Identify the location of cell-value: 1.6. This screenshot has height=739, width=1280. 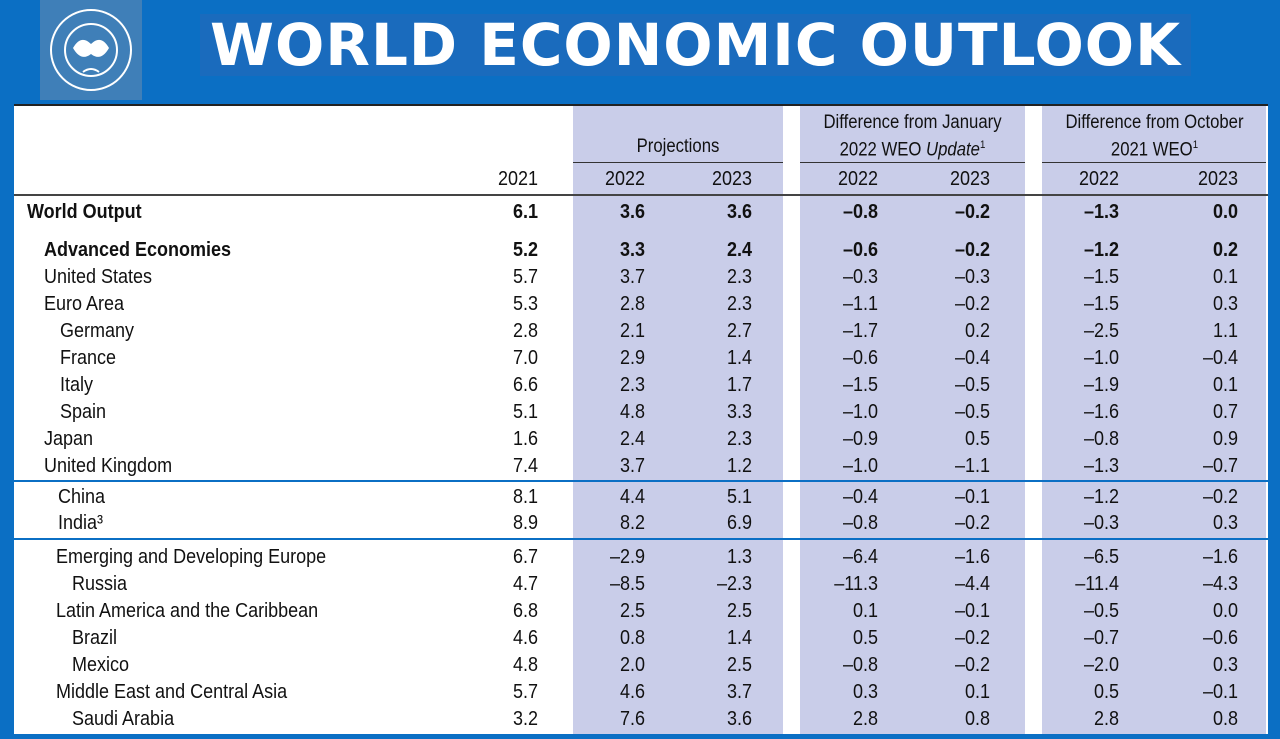
(525, 439).